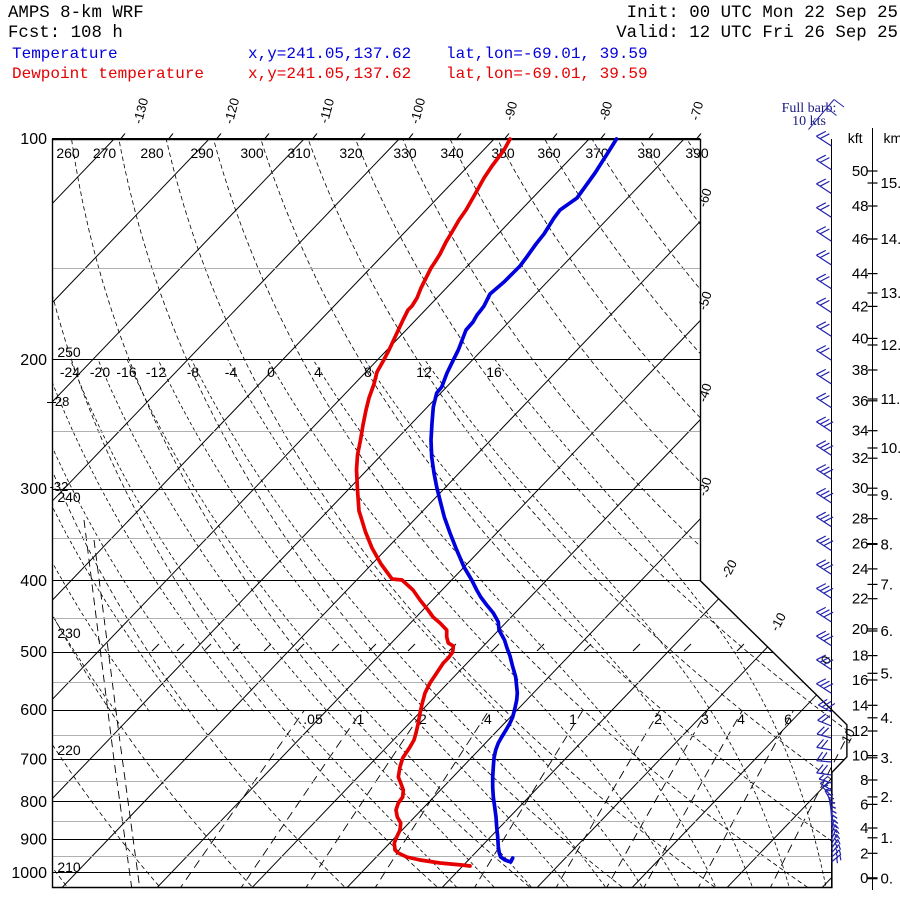 The image size is (900, 905). I want to click on svg-text: 32, so click(860, 458).